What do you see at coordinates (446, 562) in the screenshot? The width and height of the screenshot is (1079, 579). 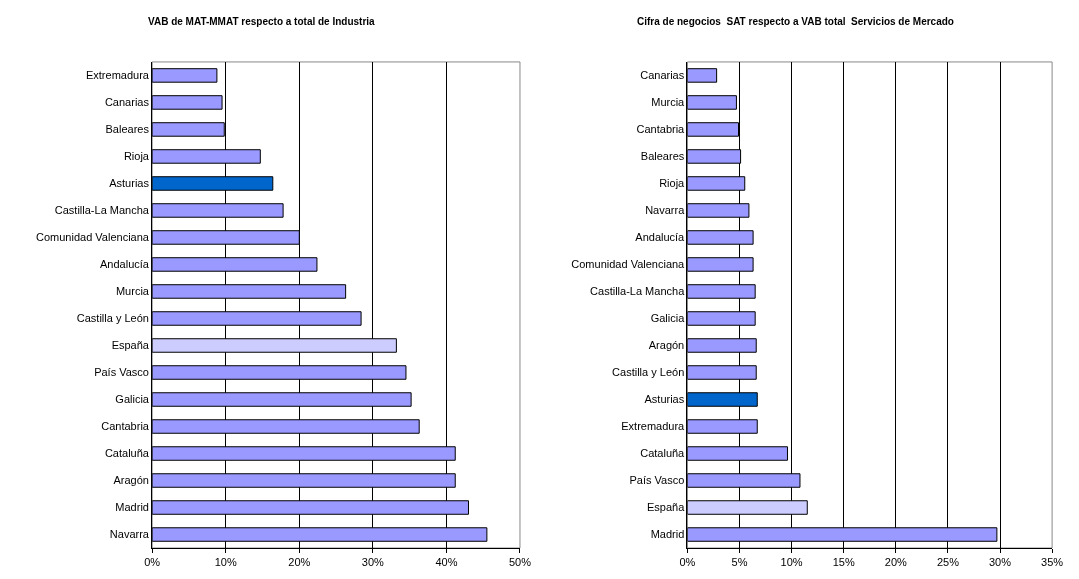 I see `x-tick-label: 40%` at bounding box center [446, 562].